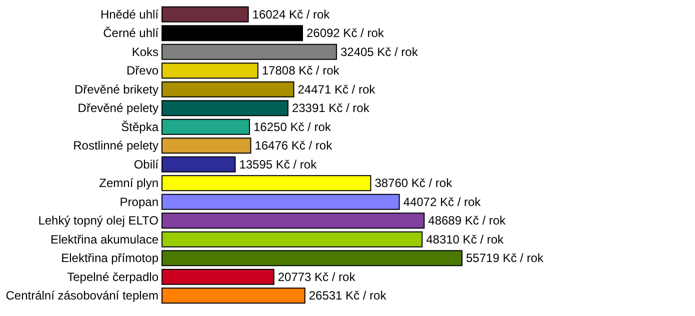 This screenshot has height=316, width=695. Describe the element at coordinates (116, 89) in the screenshot. I see `y-tick-label: Dřevěné brikety` at that location.